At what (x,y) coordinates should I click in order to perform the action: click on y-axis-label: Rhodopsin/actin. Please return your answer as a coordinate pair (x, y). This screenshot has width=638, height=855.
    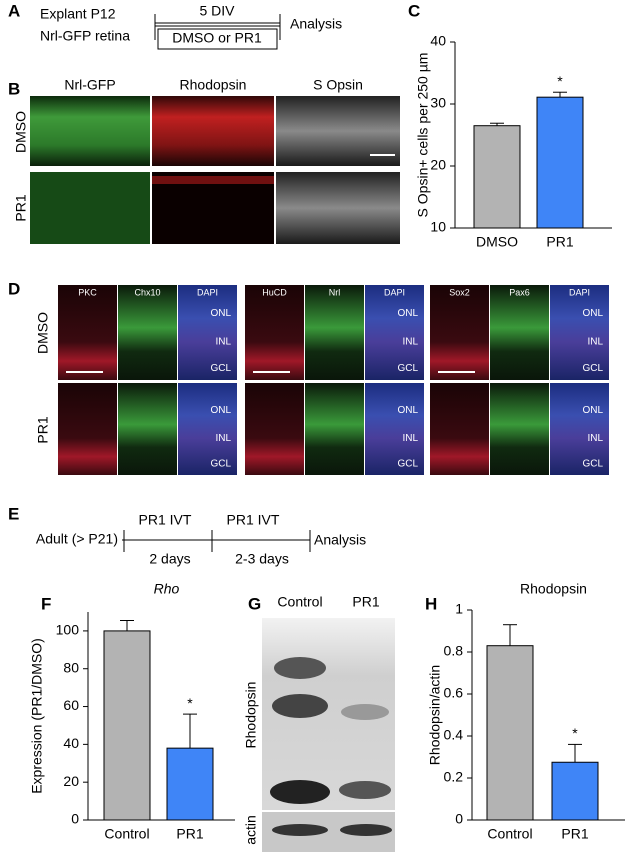
    Looking at the image, I should click on (435, 715).